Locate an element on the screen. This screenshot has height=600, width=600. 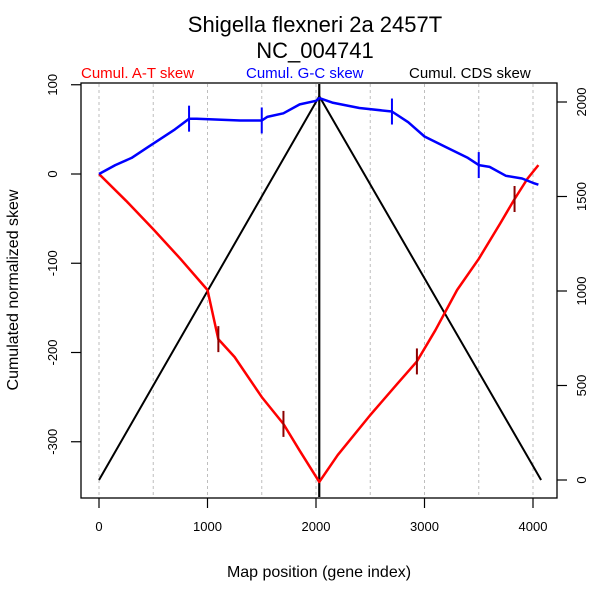
chart-subtitle: NC_004741 is located at coordinates (314, 50).